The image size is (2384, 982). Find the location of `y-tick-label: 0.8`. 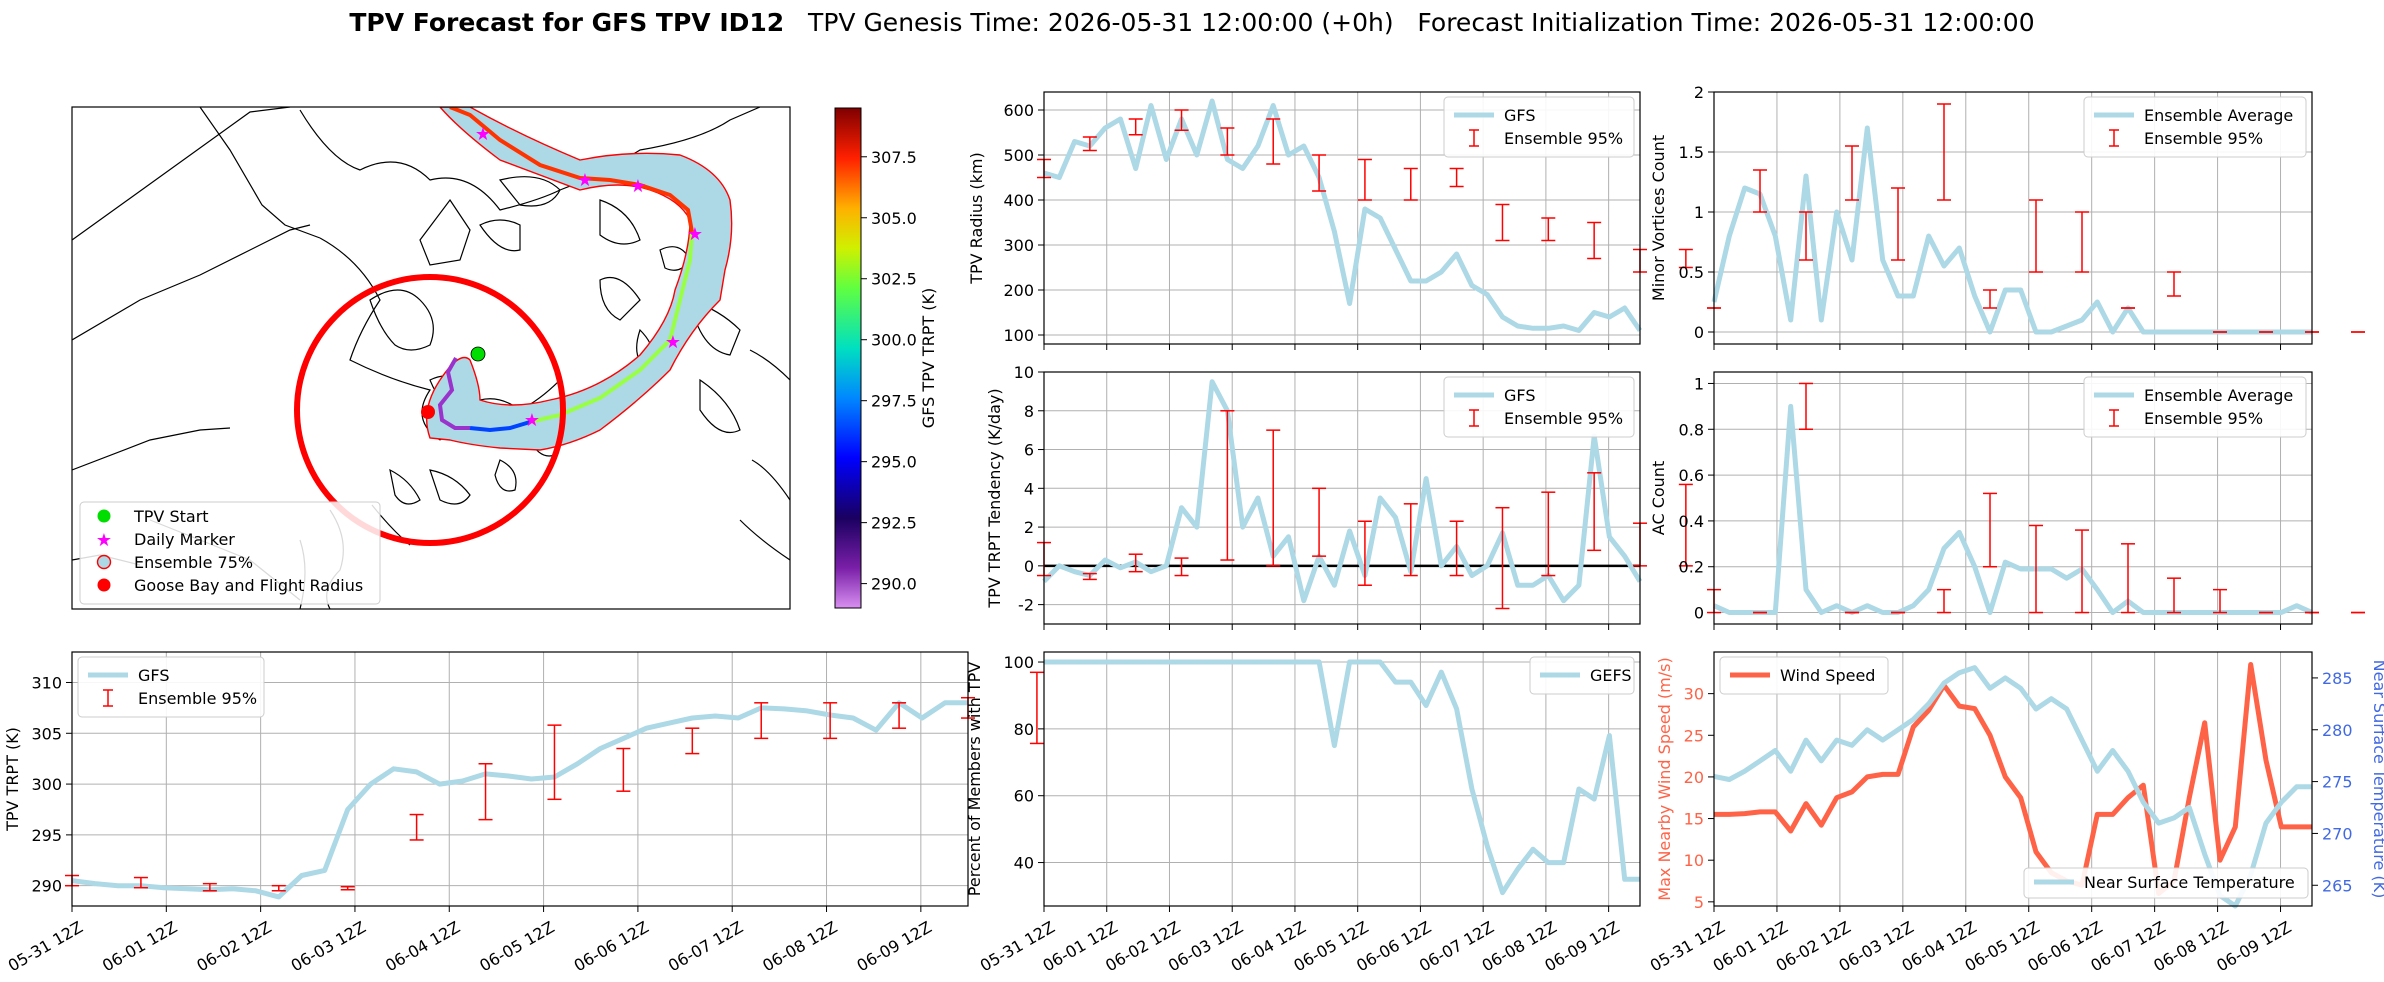

y-tick-label: 0.8 is located at coordinates (1691, 429).